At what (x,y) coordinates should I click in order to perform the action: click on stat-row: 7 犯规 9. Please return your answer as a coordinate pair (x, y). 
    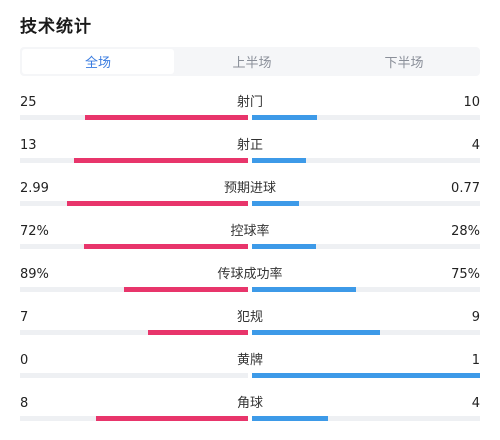
    Looking at the image, I should click on (250, 329).